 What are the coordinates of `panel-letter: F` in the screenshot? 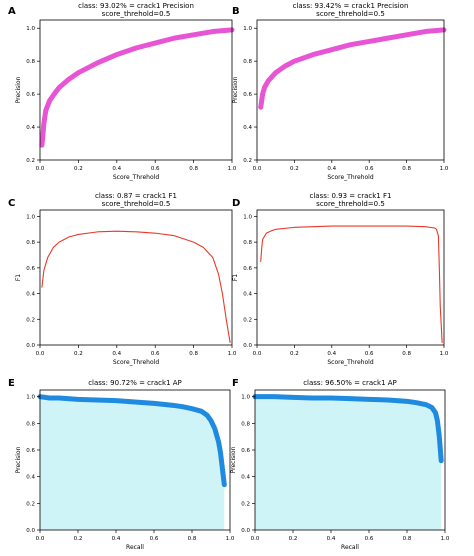 It's located at (235, 383).